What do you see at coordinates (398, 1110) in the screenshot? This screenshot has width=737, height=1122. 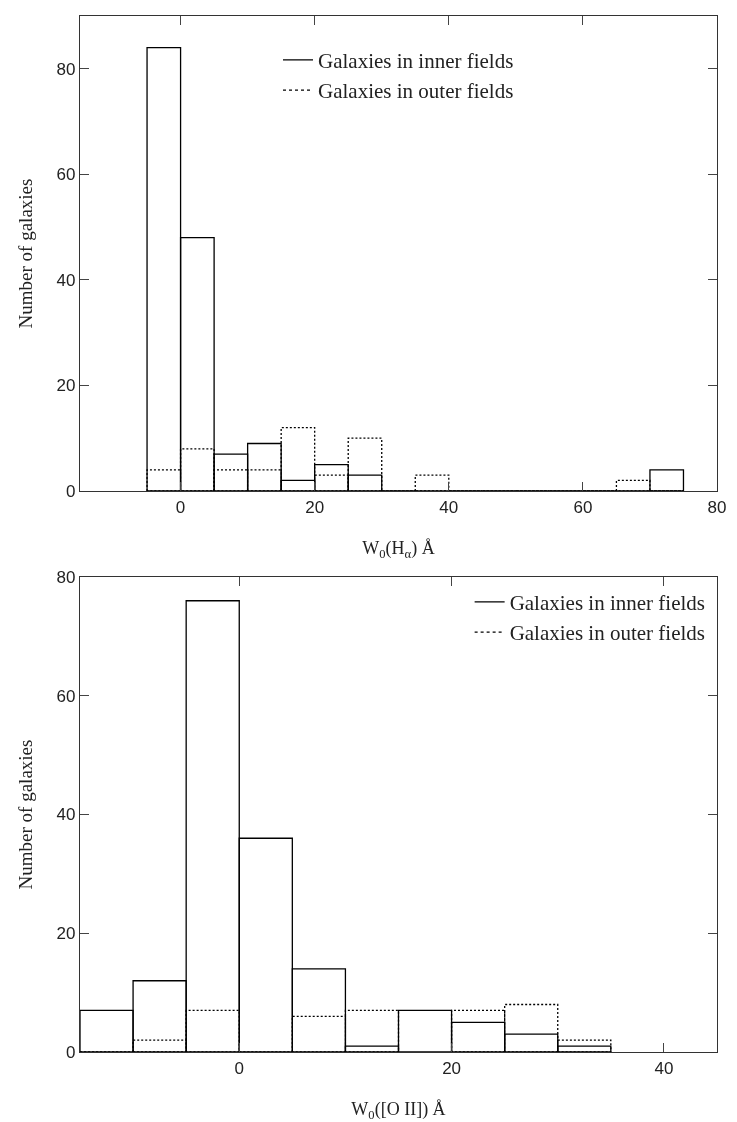 I see `x-axis-title: W$_{0}$([O II]) Å` at bounding box center [398, 1110].